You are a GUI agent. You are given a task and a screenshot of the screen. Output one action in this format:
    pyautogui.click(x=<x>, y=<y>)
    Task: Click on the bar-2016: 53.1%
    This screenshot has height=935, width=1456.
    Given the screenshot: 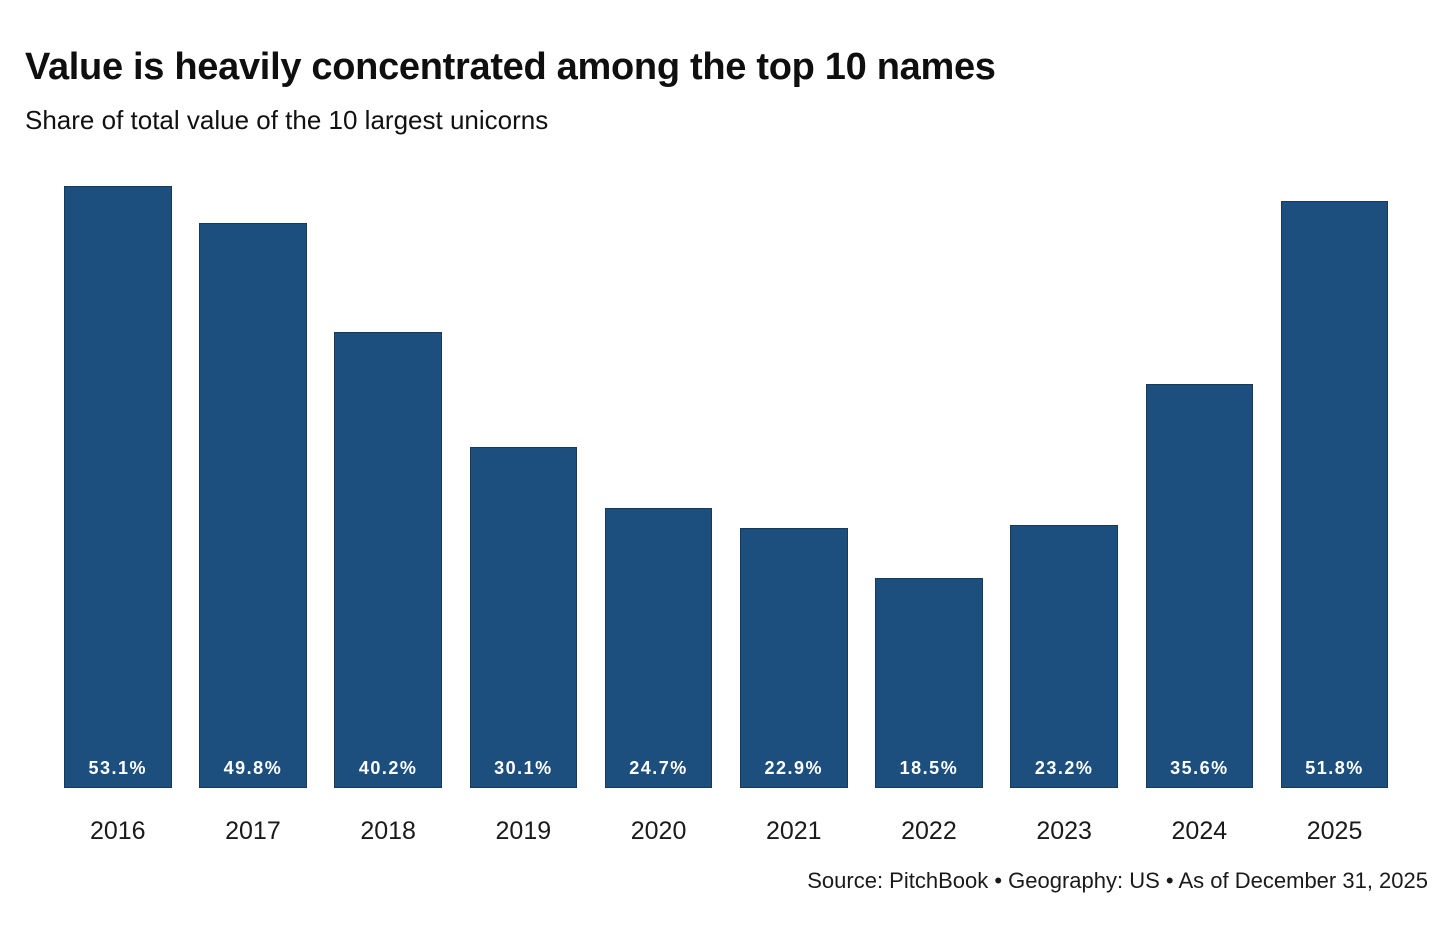 What is the action you would take?
    pyautogui.click(x=118, y=487)
    